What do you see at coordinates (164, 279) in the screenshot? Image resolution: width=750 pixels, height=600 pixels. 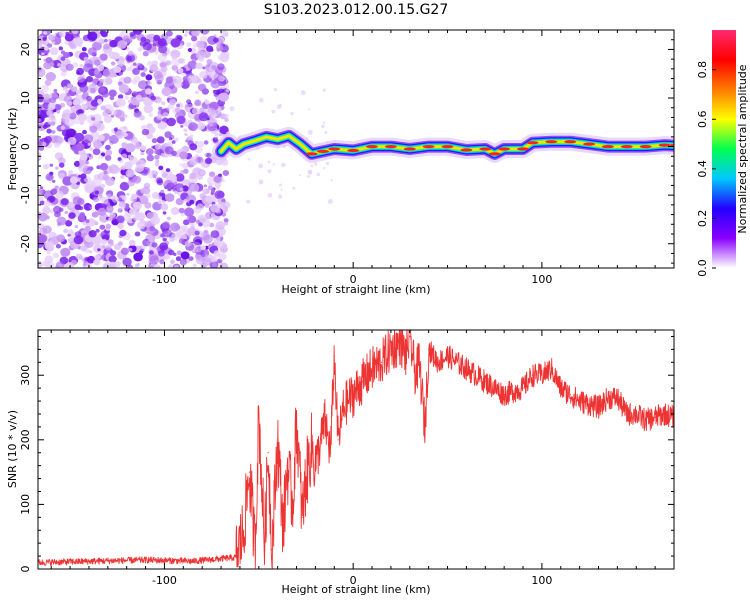 I see `spectrogram-x-tick-label: -100` at bounding box center [164, 279].